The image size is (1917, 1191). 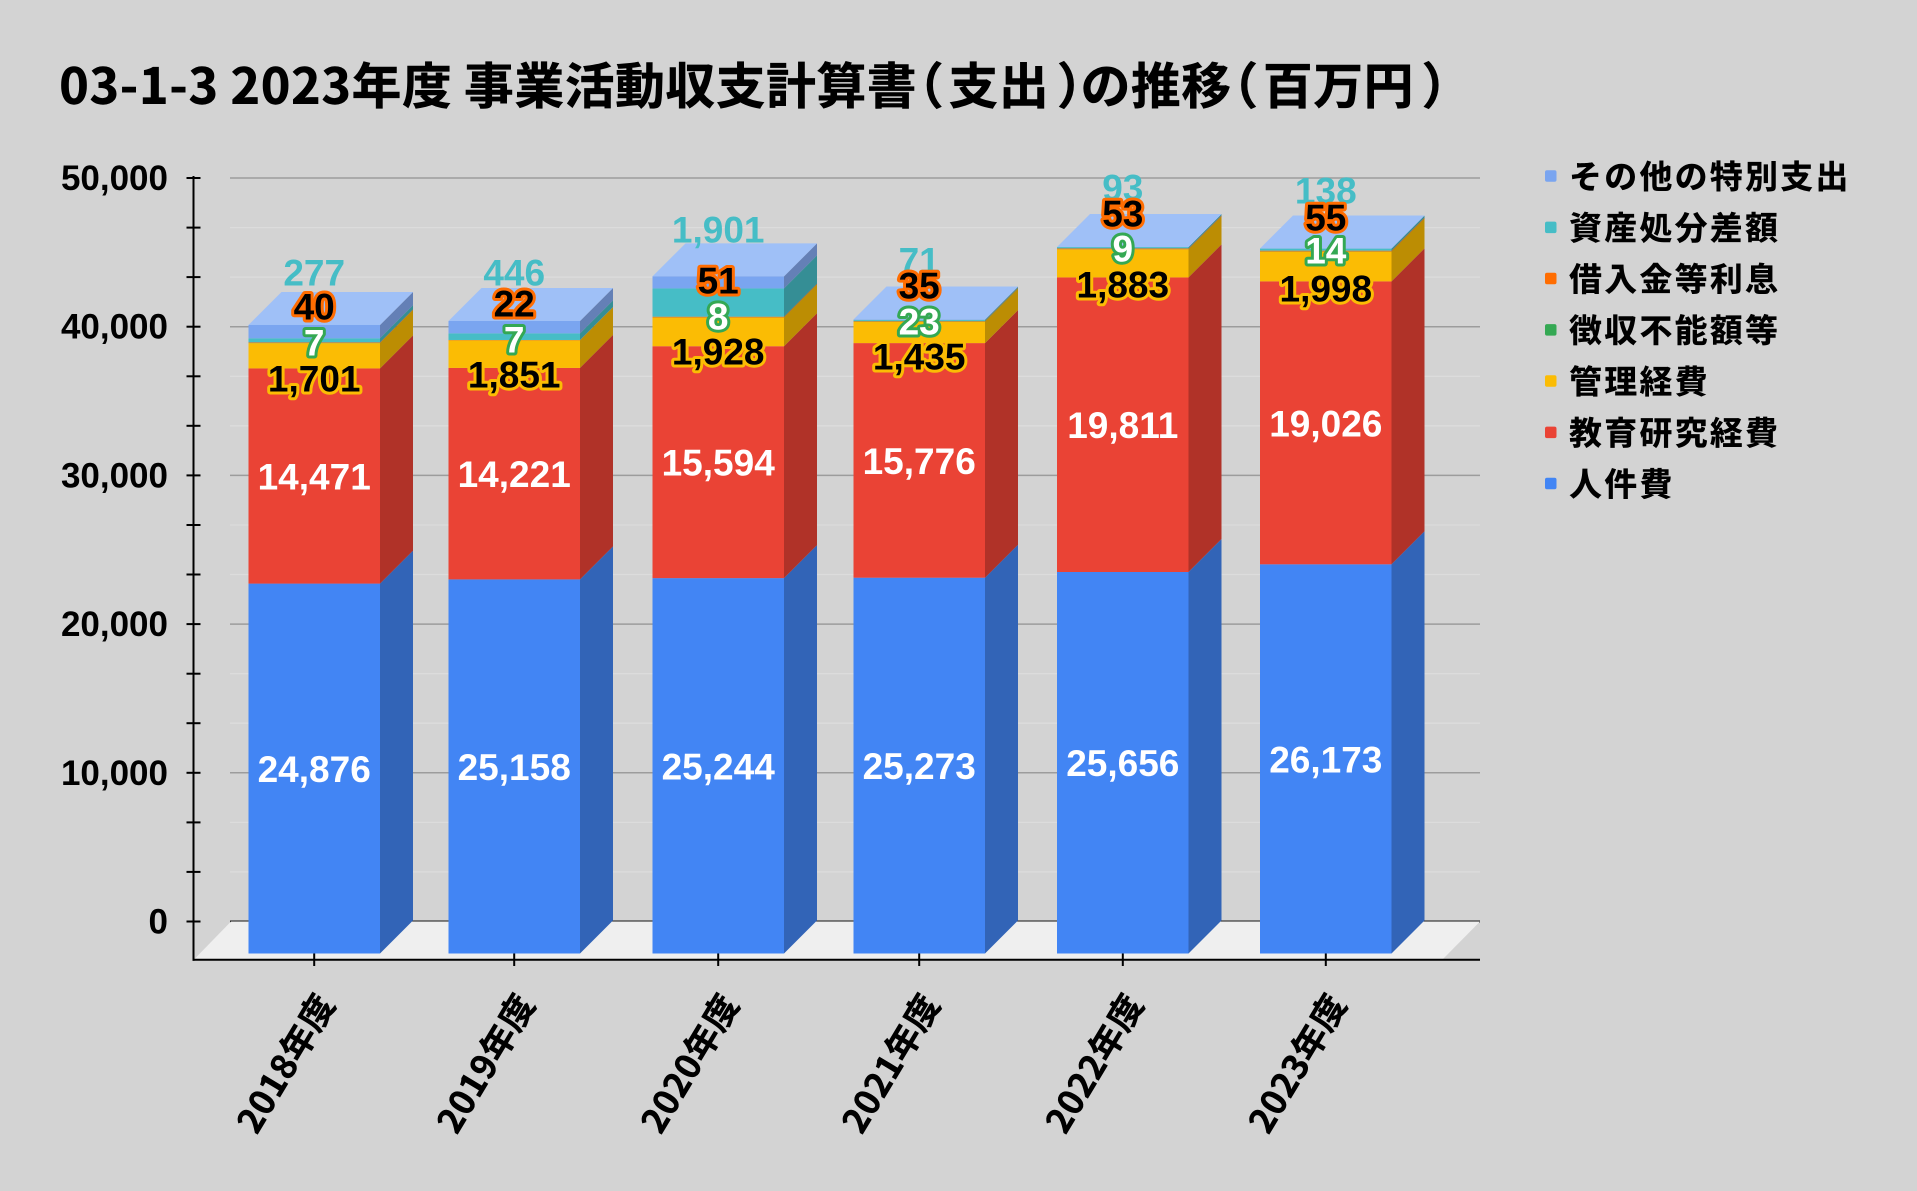 What do you see at coordinates (919, 286) in the screenshot?
I see `svg-text: 35` at bounding box center [919, 286].